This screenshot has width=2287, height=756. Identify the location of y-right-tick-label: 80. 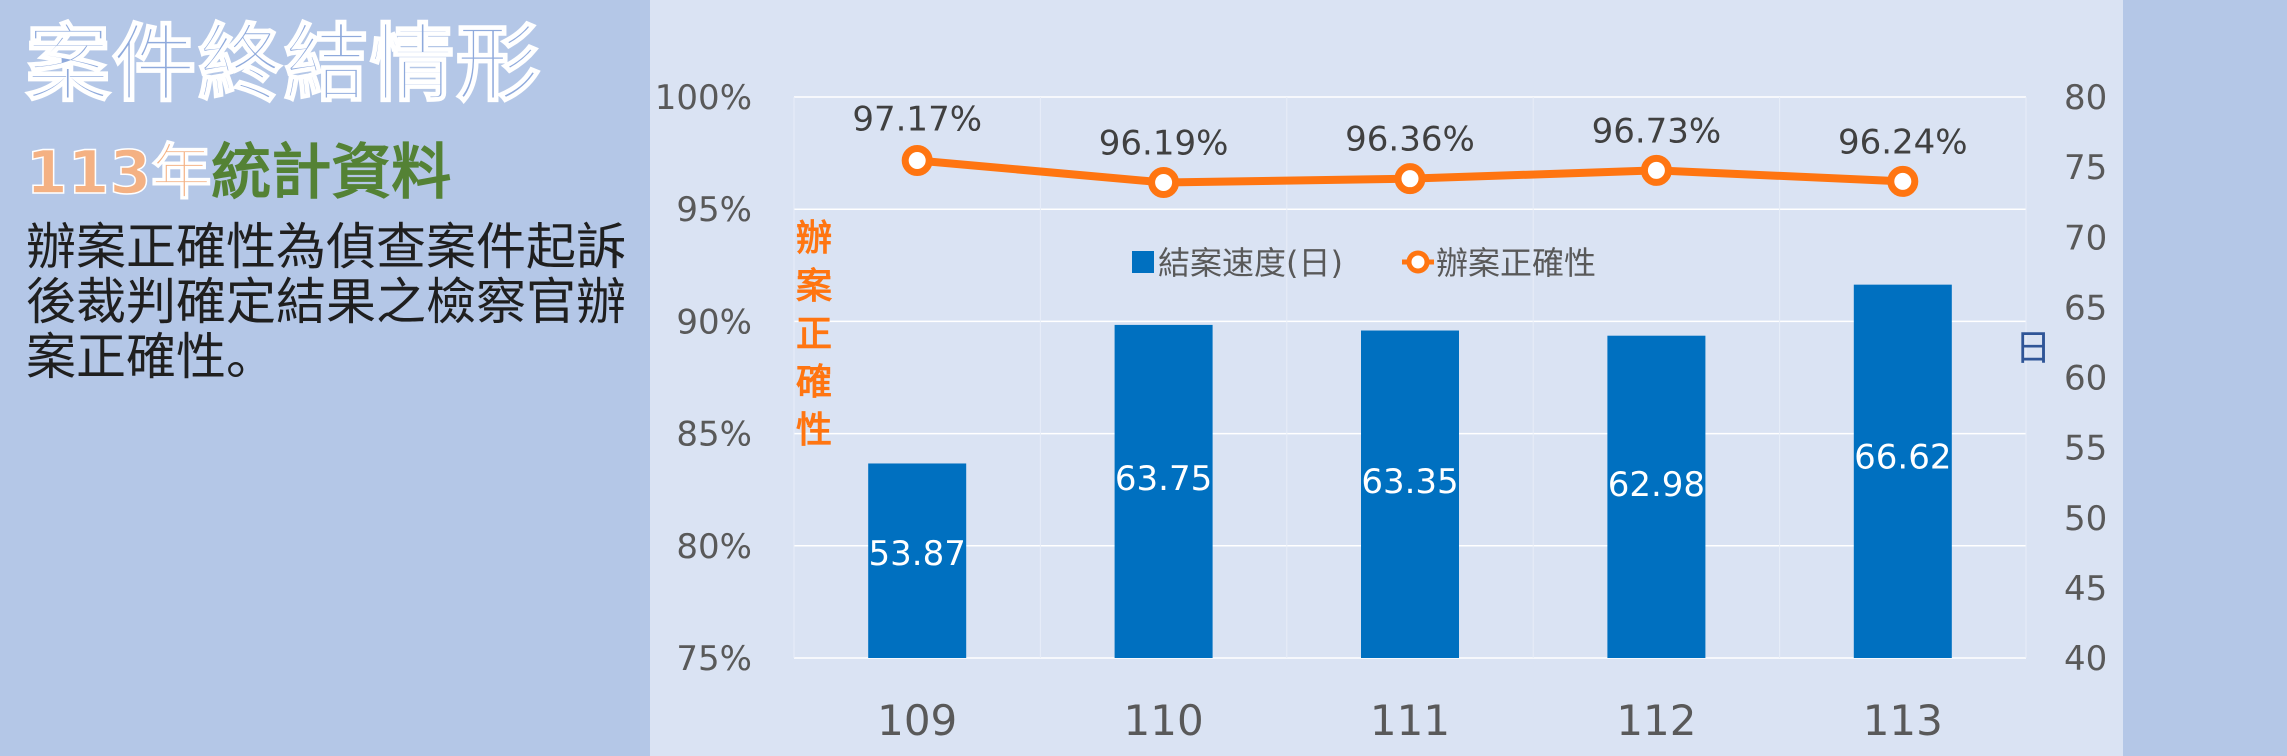
(2085, 98).